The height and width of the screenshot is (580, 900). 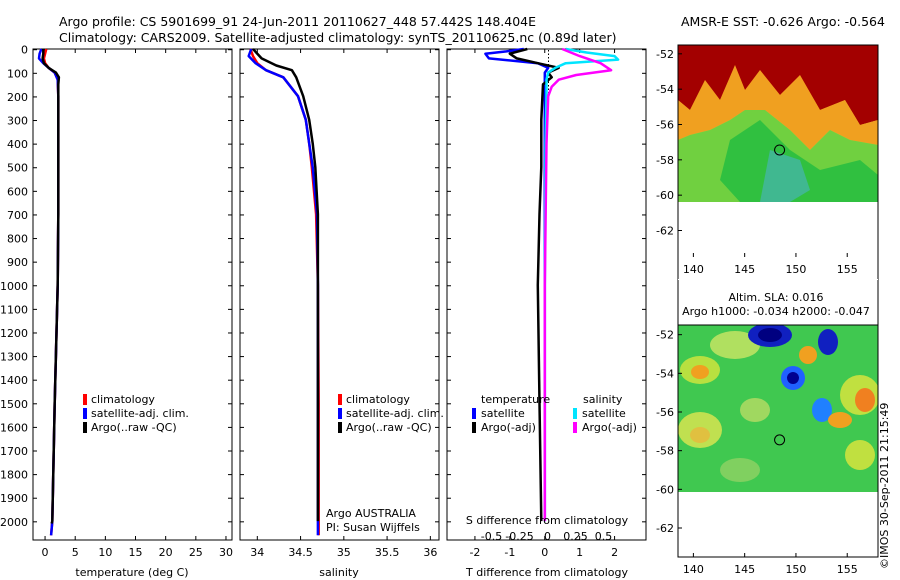 What do you see at coordinates (693, 269) in the screenshot?
I see `lon-tick-label: 140` at bounding box center [693, 269].